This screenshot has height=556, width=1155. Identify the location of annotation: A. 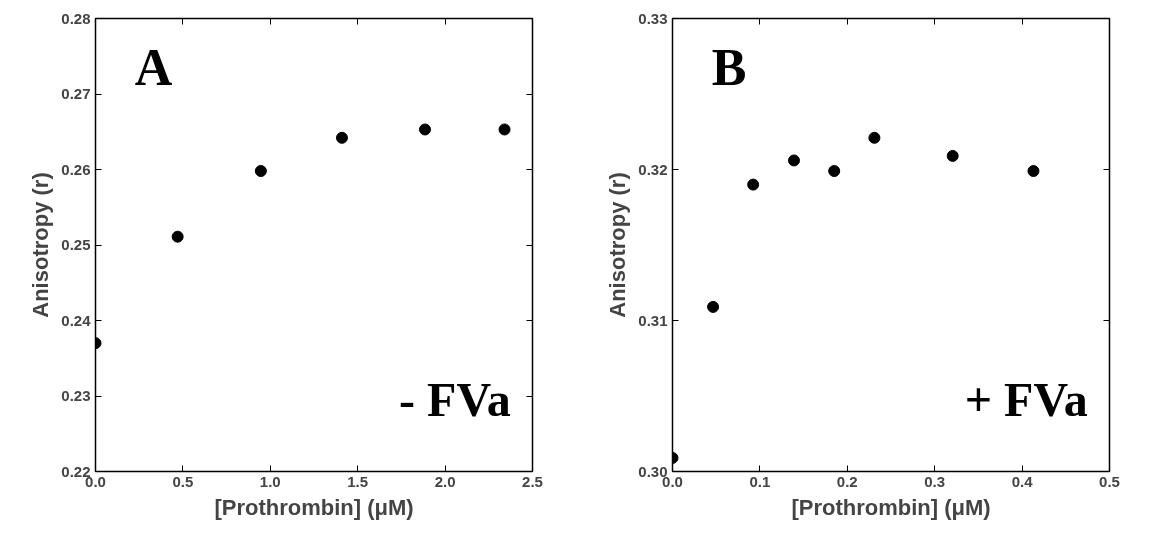
(153, 67).